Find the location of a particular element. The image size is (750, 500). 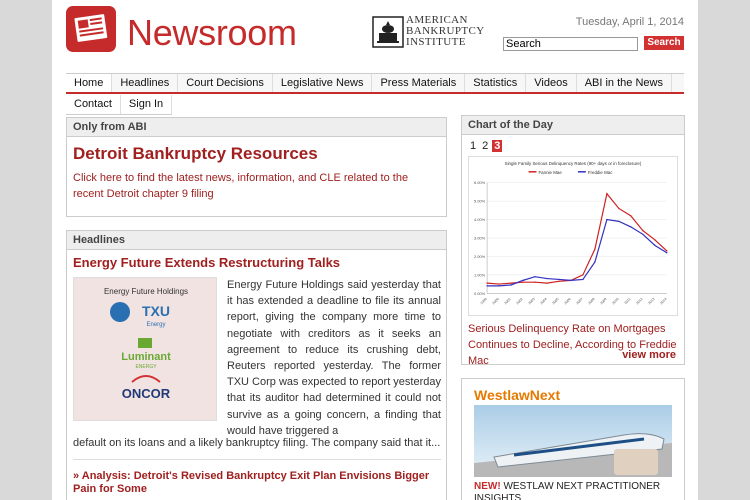

x-tick-label: 1999 is located at coordinates (484, 301).